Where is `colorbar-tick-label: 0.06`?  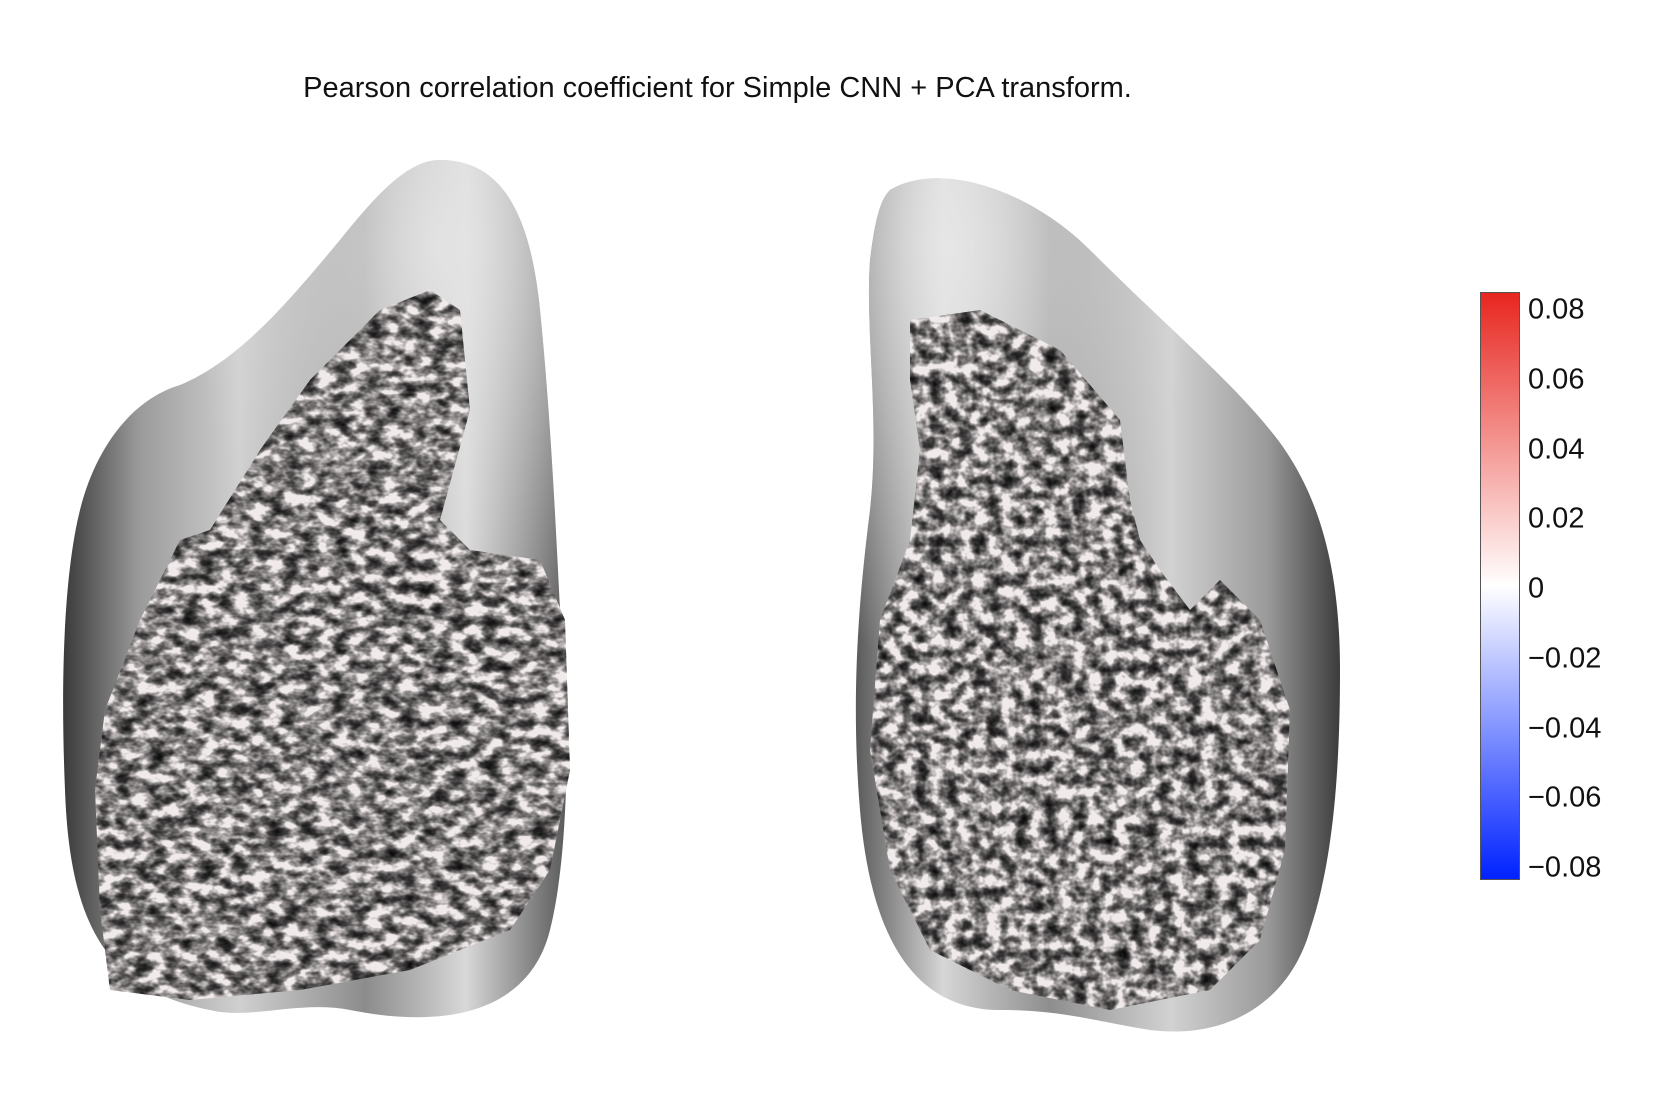 colorbar-tick-label: 0.06 is located at coordinates (1556, 379).